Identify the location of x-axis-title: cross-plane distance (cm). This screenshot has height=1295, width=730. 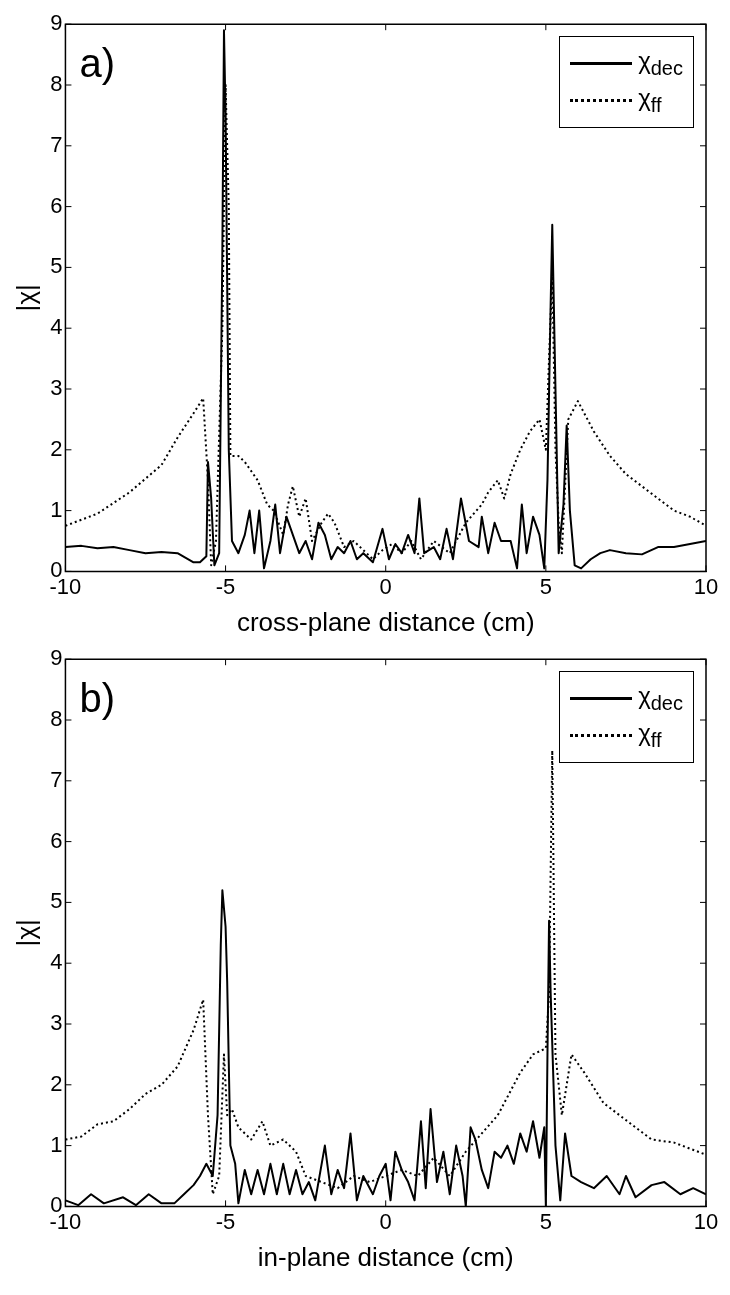
(385, 621).